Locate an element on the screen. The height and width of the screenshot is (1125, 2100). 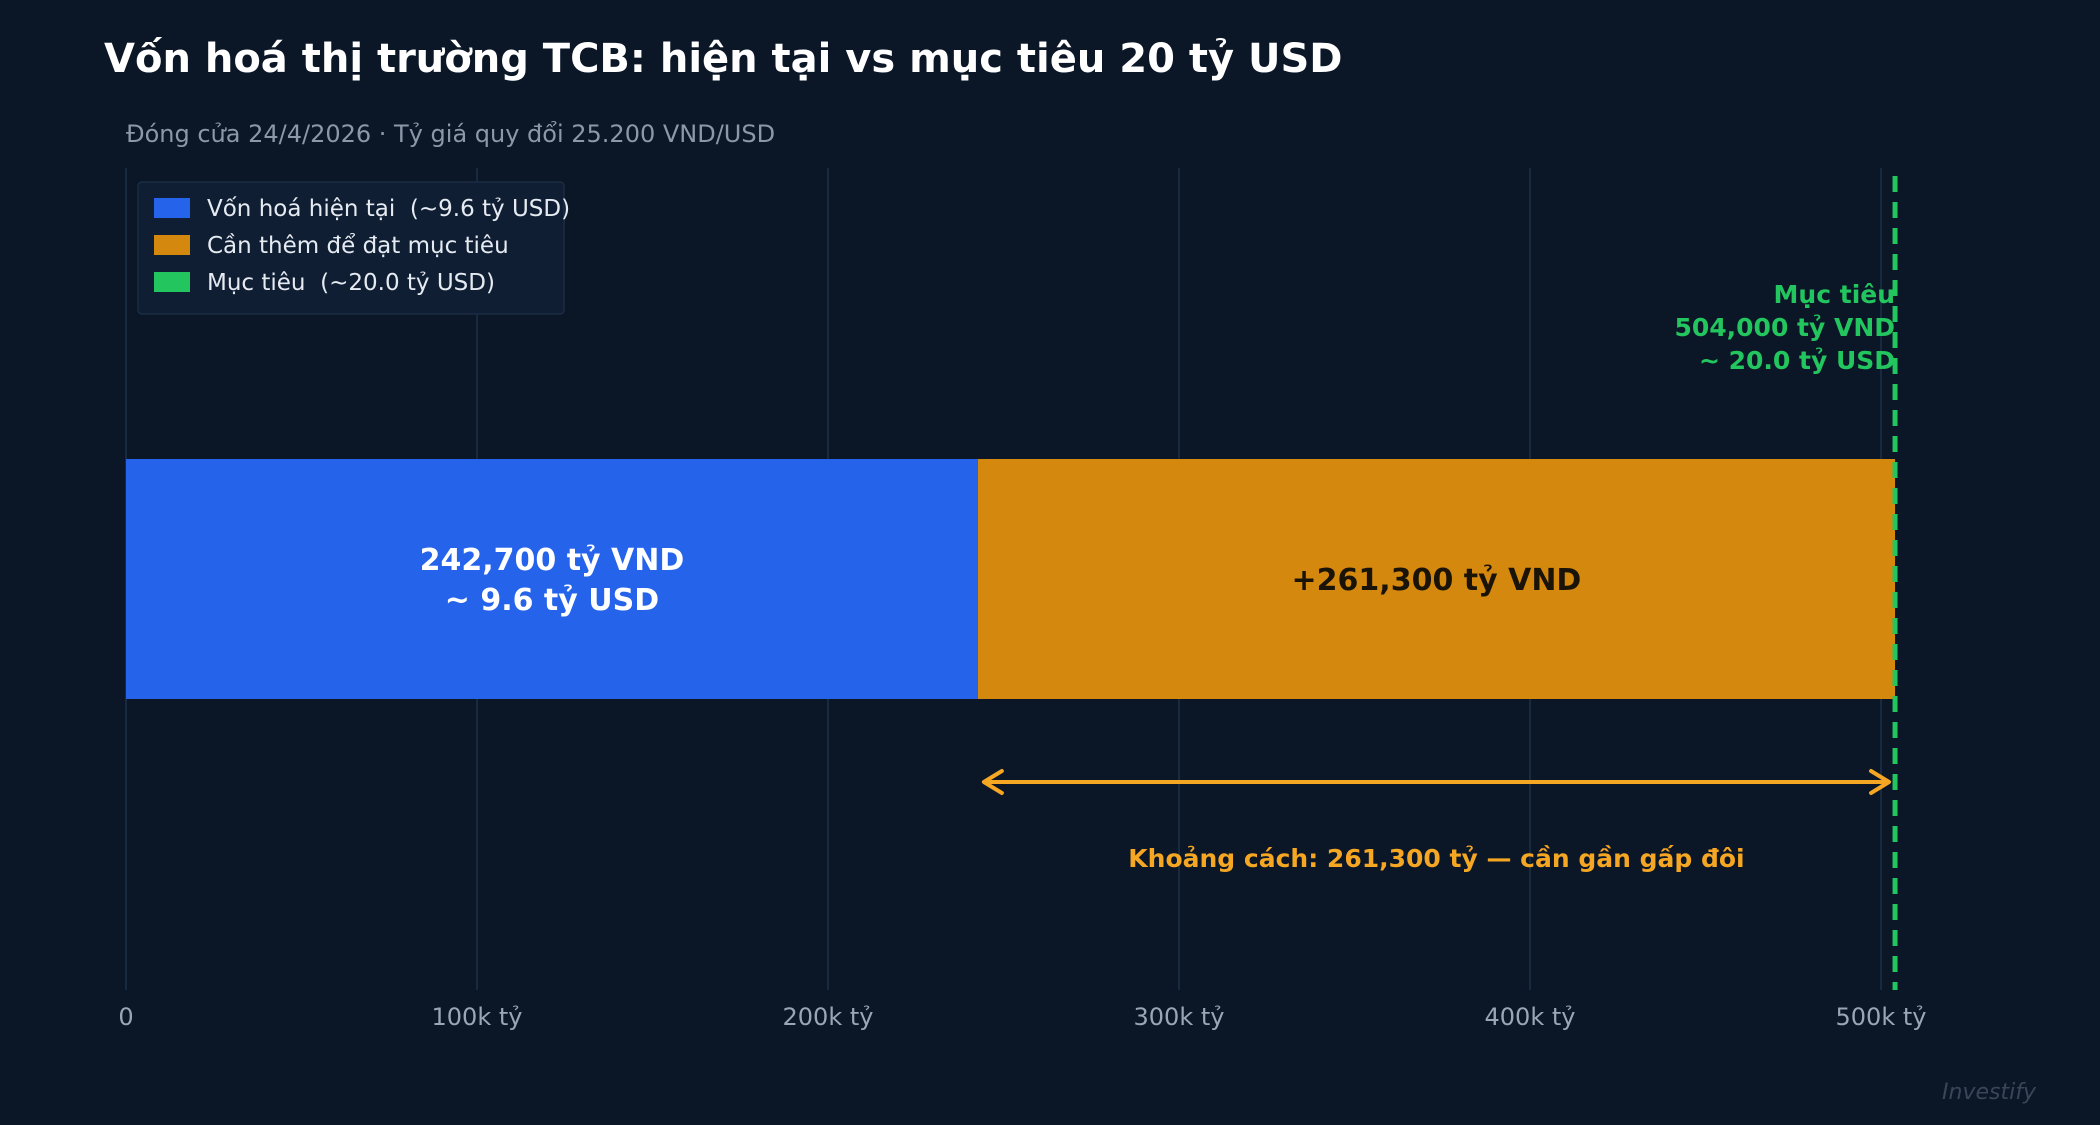
legend-box is located at coordinates (351, 248).